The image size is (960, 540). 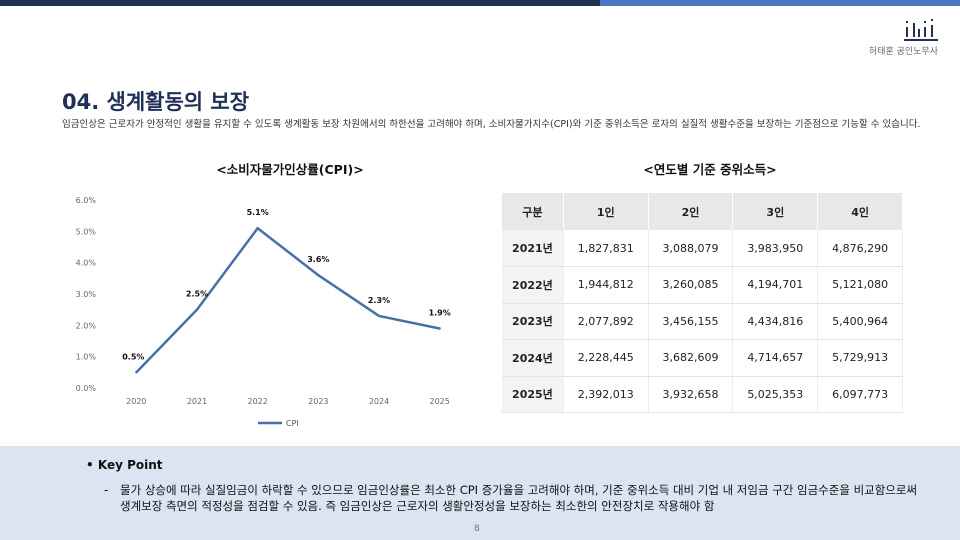 What do you see at coordinates (606, 321) in the screenshot?
I see `table-cell: 2,077,892` at bounding box center [606, 321].